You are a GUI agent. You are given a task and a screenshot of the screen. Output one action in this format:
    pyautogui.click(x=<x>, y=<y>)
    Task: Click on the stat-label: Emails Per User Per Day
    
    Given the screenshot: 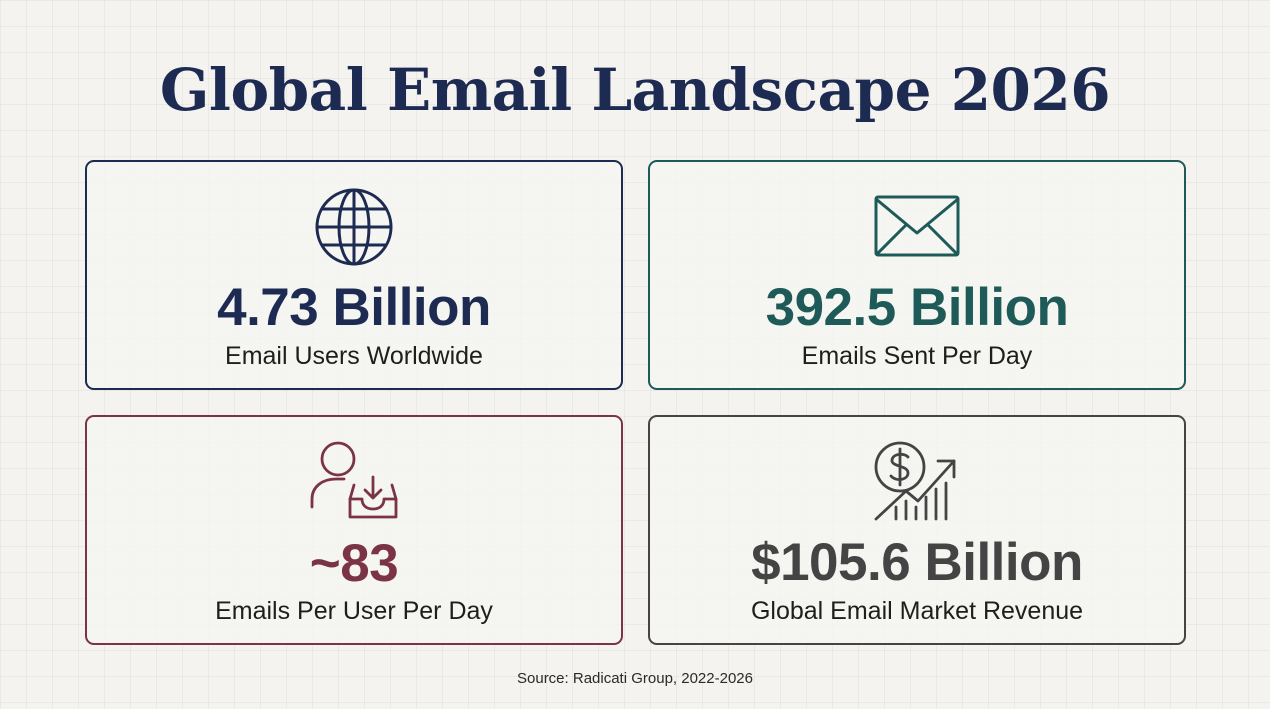 What is the action you would take?
    pyautogui.click(x=354, y=611)
    